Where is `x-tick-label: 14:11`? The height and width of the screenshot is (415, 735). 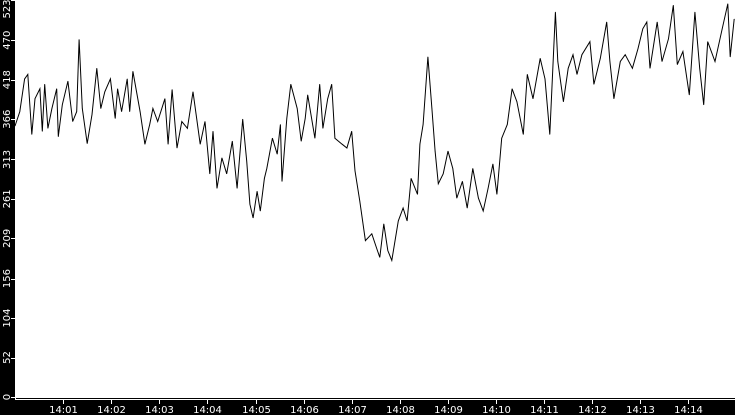 x-tick-label: 14:11 is located at coordinates (544, 410).